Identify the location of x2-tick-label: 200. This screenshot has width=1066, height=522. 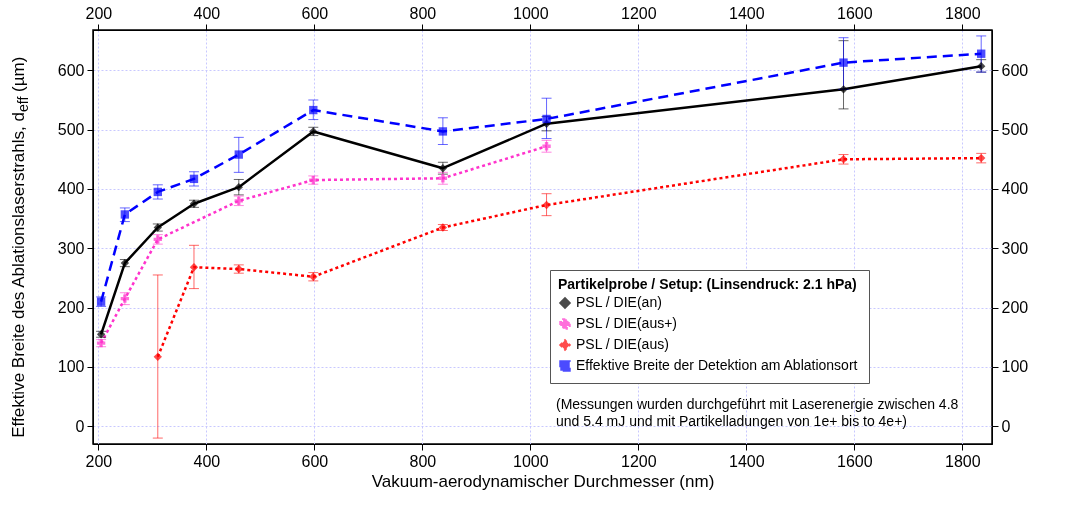
(99, 13).